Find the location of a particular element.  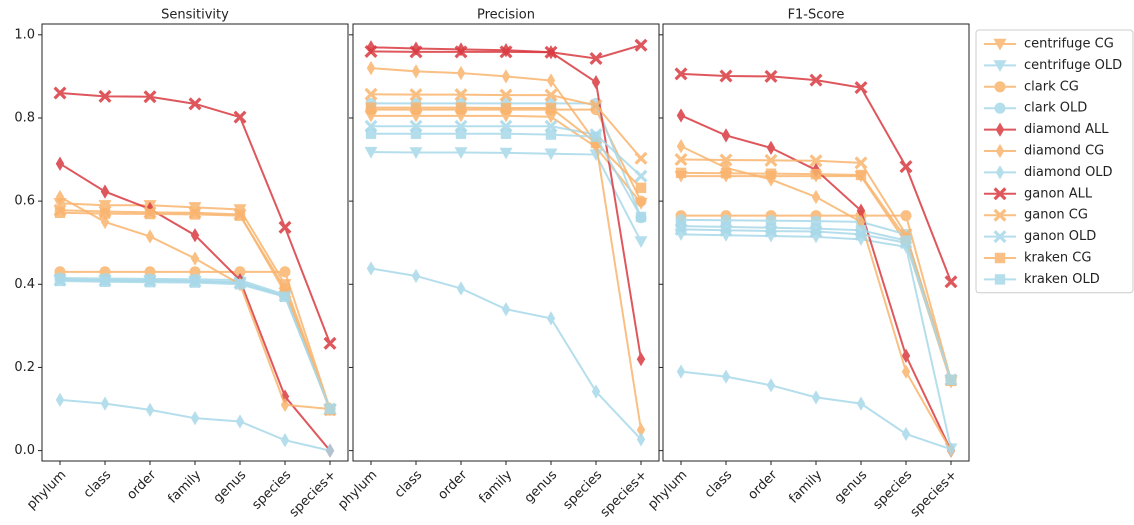

legend-label: ganon CG is located at coordinates (1056, 215).